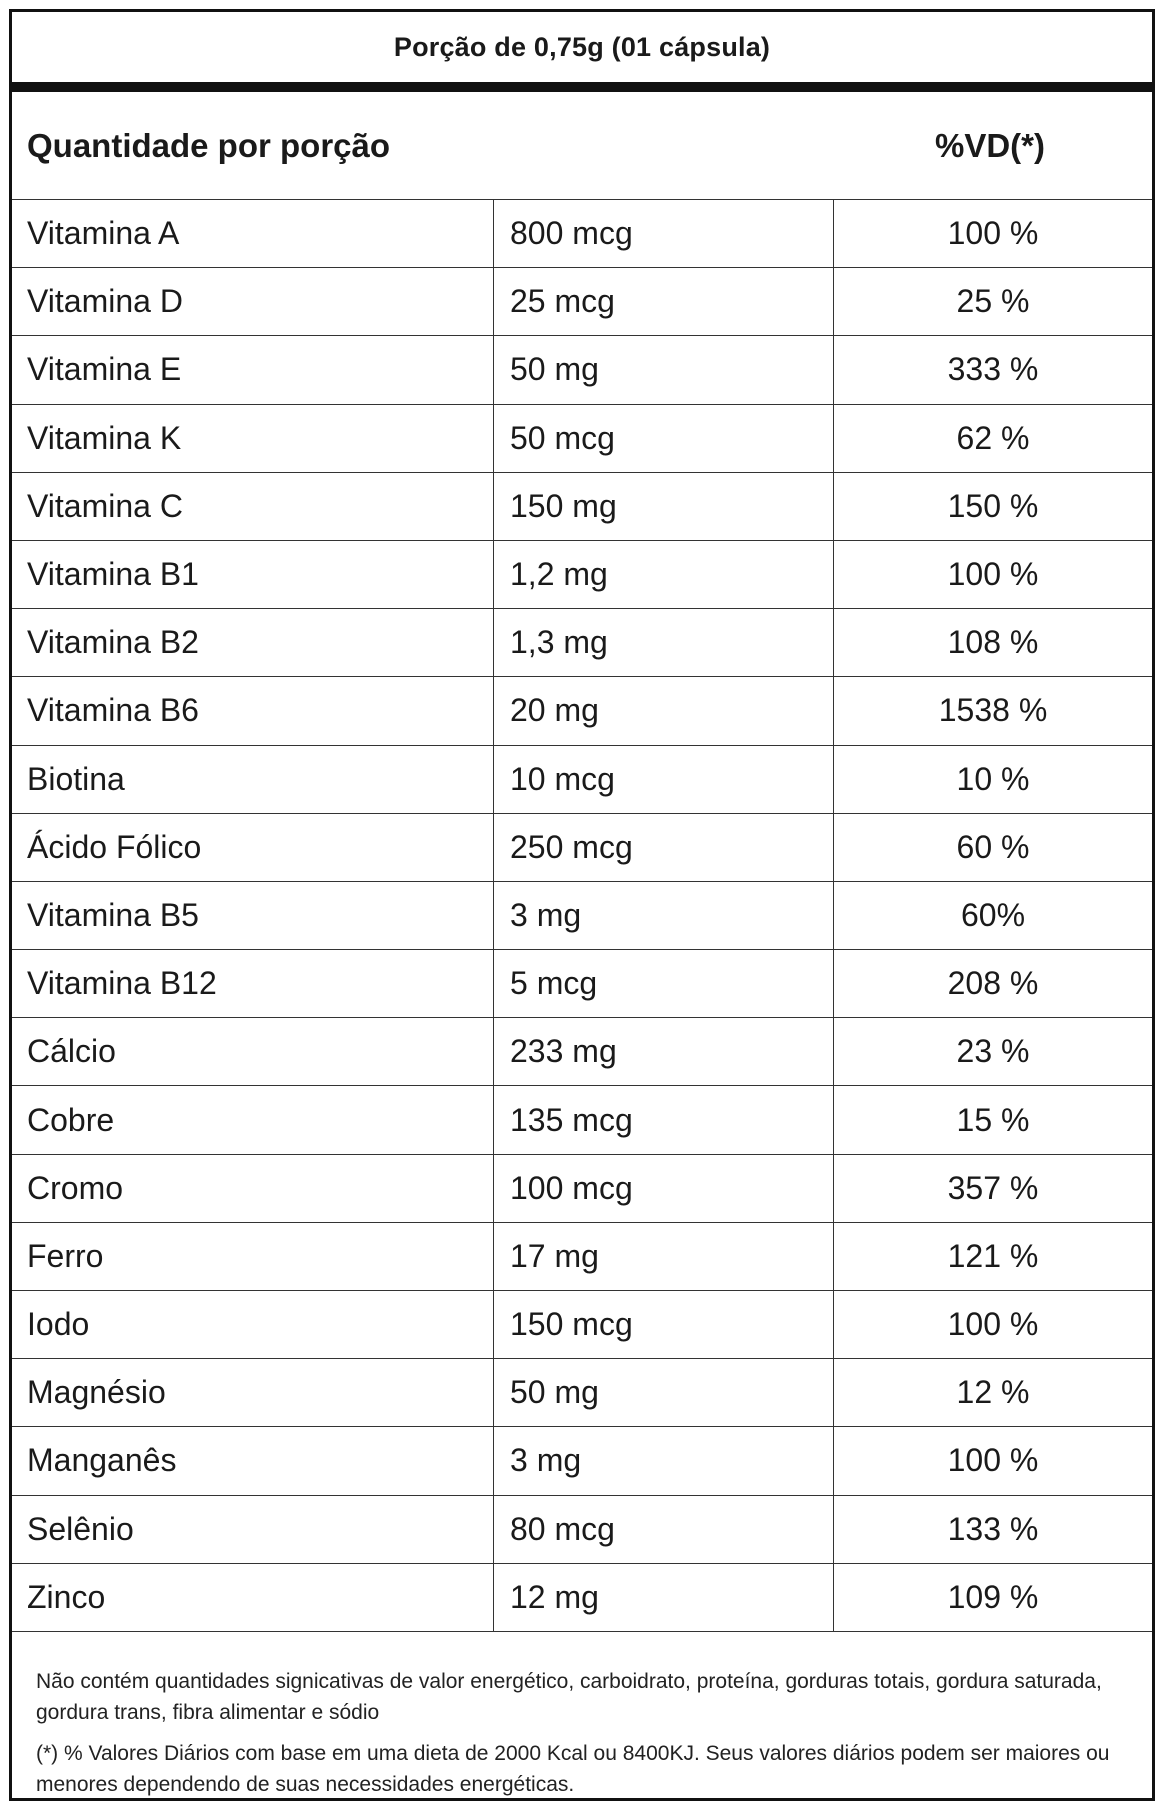 This screenshot has width=1166, height=1810. I want to click on nutrient-amount: 1,3 mg, so click(664, 643).